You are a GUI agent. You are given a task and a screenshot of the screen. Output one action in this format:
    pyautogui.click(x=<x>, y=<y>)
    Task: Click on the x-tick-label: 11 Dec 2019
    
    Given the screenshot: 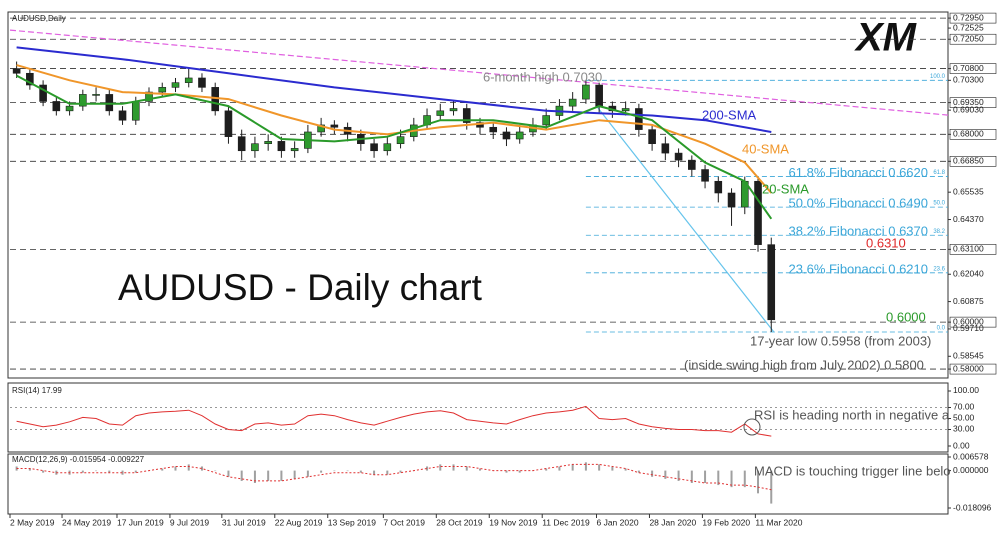 What is the action you would take?
    pyautogui.click(x=566, y=522)
    